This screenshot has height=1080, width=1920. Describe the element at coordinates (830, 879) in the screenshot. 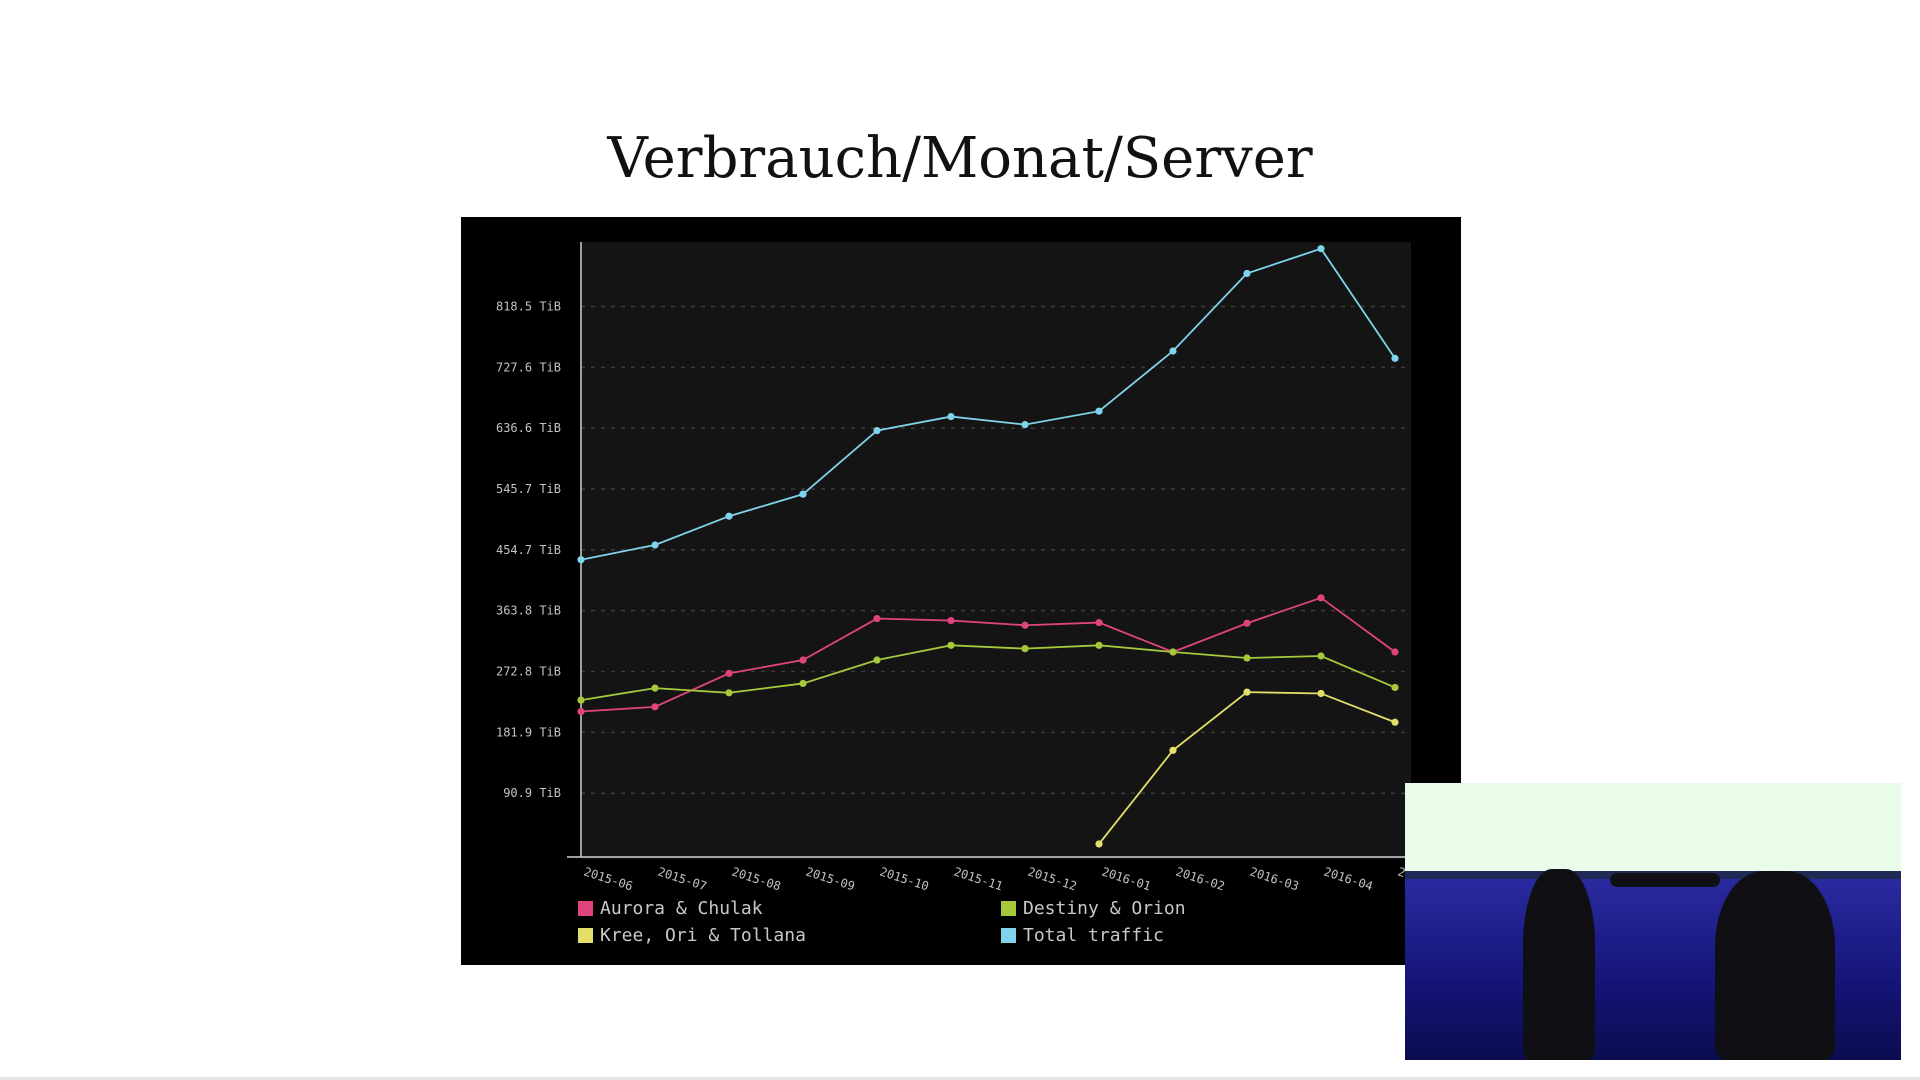

I see `x-tick-label: 2015-09` at that location.